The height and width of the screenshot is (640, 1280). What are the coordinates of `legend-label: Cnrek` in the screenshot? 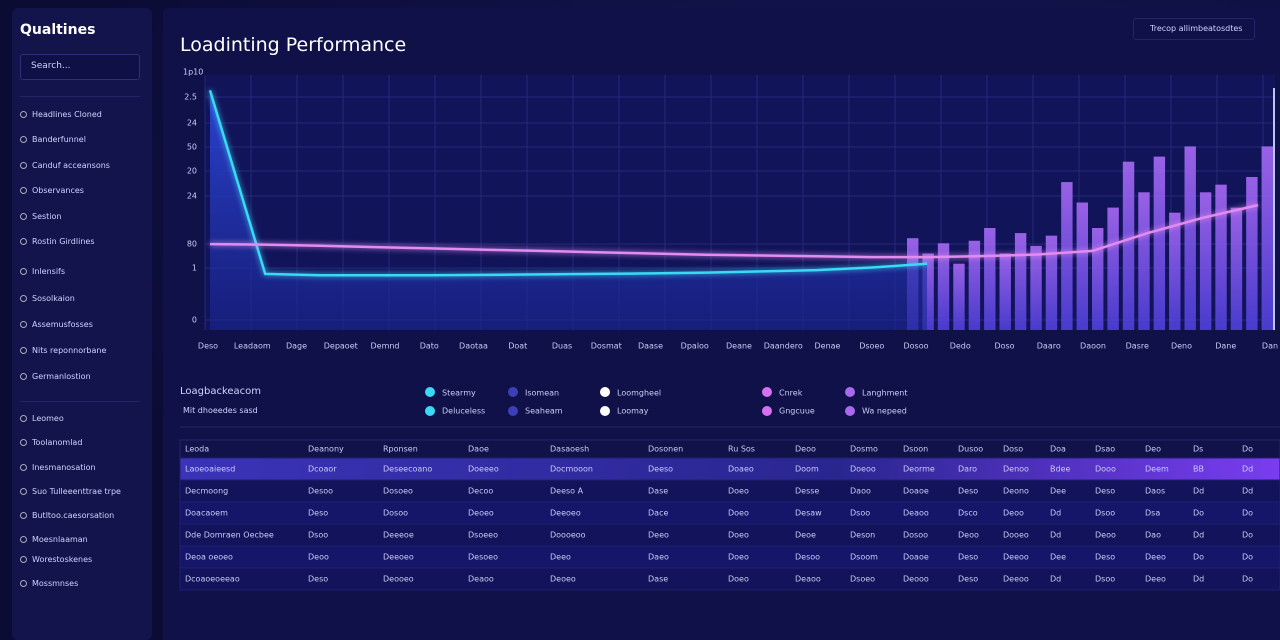 It's located at (791, 393).